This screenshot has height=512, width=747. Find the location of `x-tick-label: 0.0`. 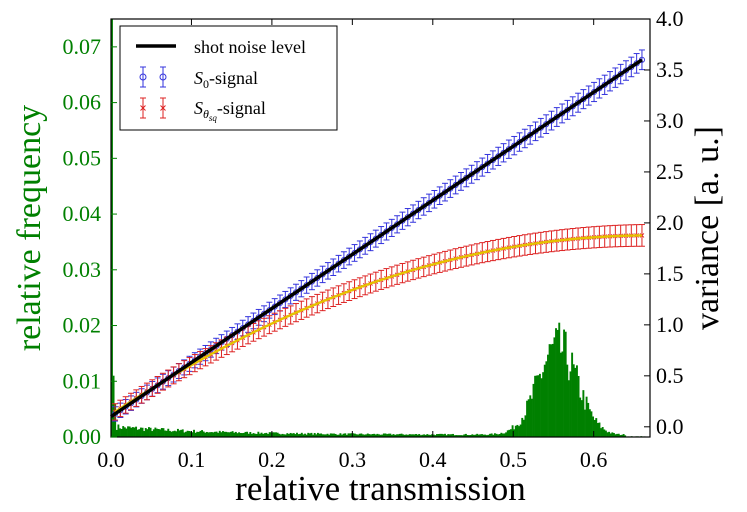

x-tick-label: 0.0 is located at coordinates (111, 459).